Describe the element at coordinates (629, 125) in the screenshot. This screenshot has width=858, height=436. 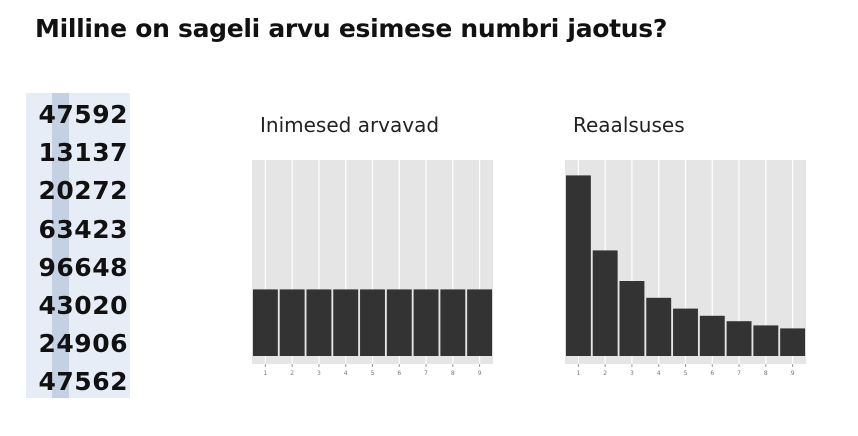
I see `chart-title-actual: Reaalsuses` at that location.